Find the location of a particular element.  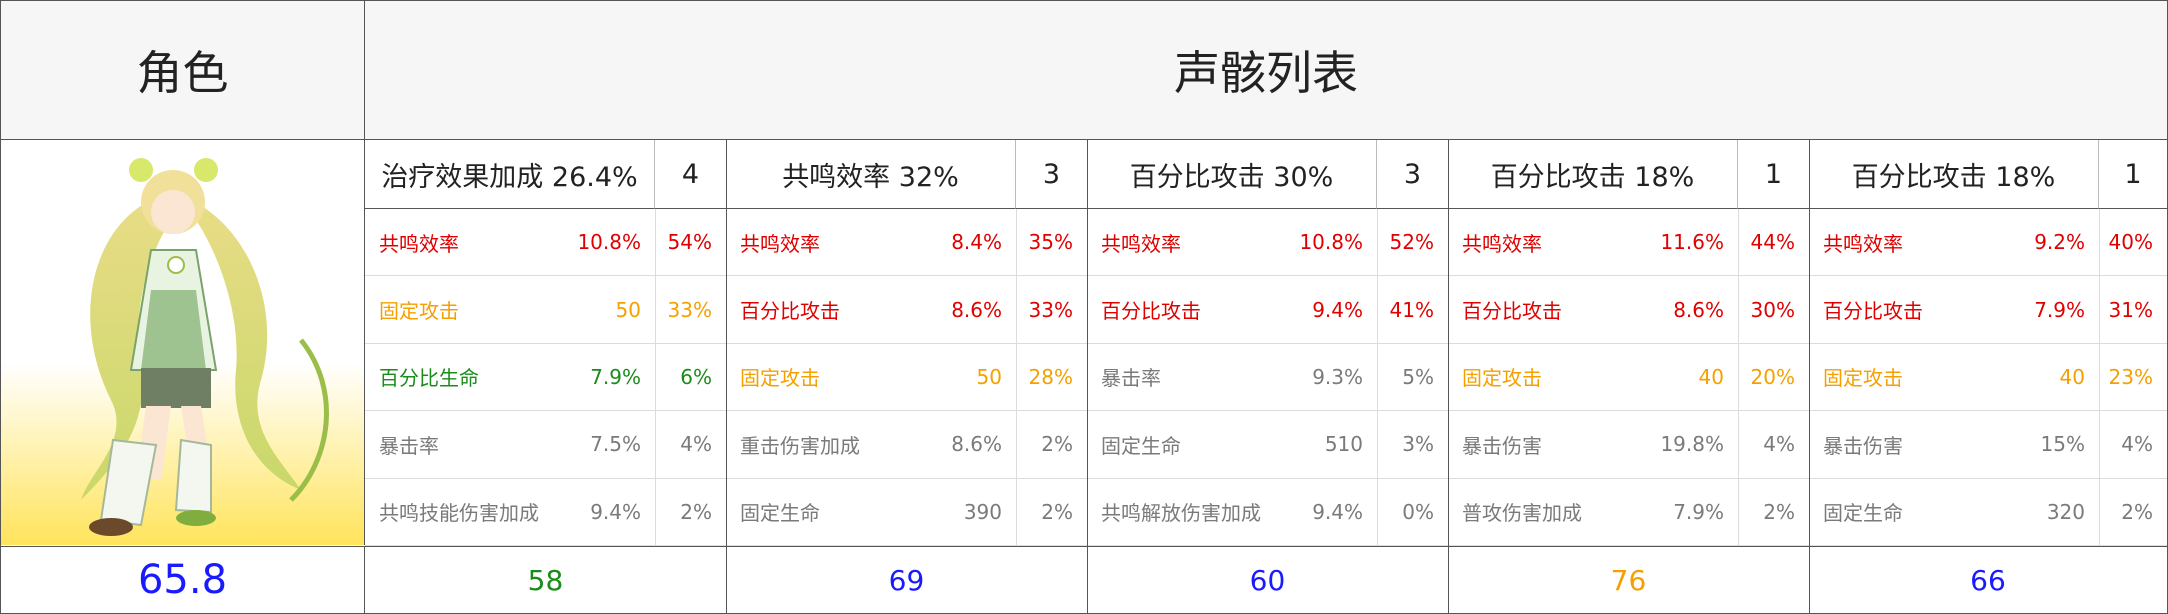

substat-row: 百分比攻击 7.9% is located at coordinates (1954, 310).